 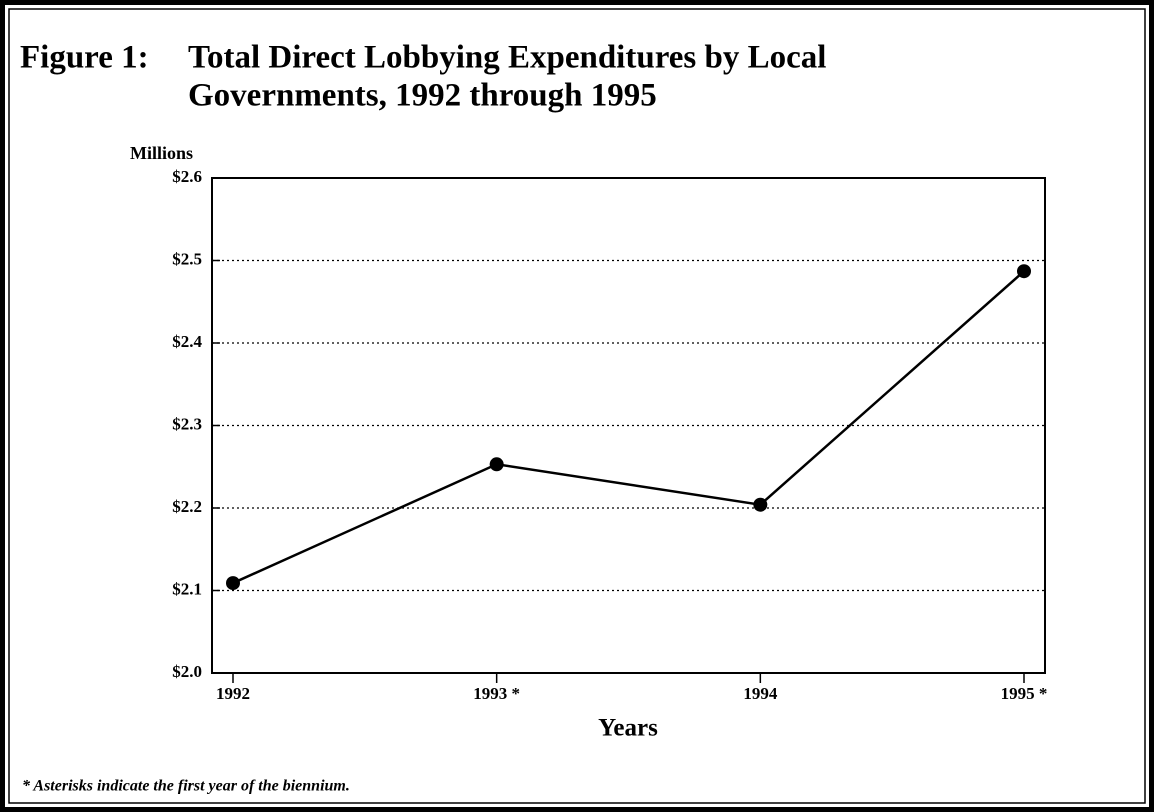 I want to click on y-tick-label: $2.3, so click(x=187, y=423).